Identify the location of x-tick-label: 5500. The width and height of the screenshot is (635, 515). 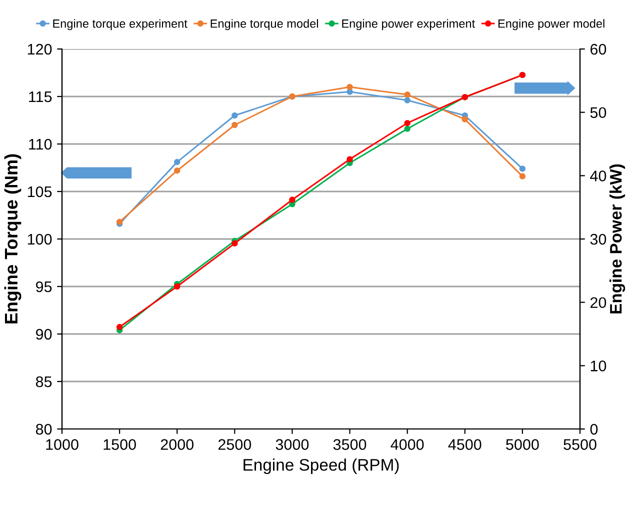
(580, 444).